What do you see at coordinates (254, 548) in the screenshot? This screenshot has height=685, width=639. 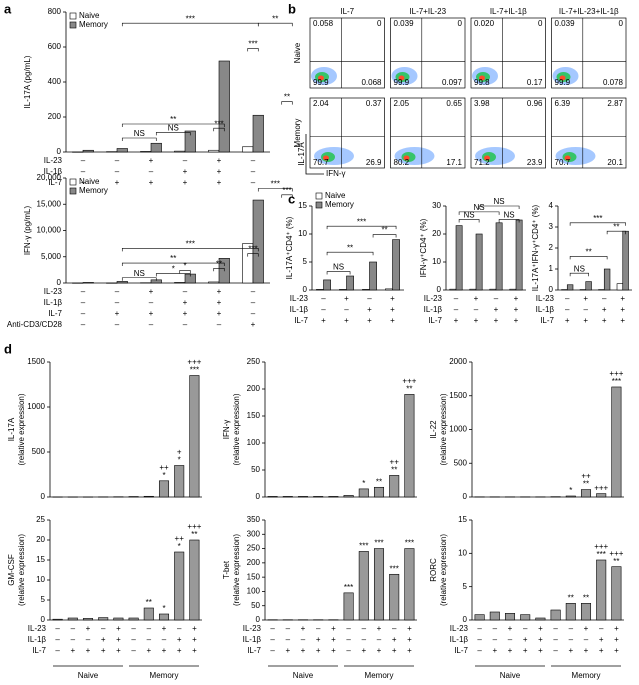 I see `y-tick-label: 250` at bounding box center [254, 548].